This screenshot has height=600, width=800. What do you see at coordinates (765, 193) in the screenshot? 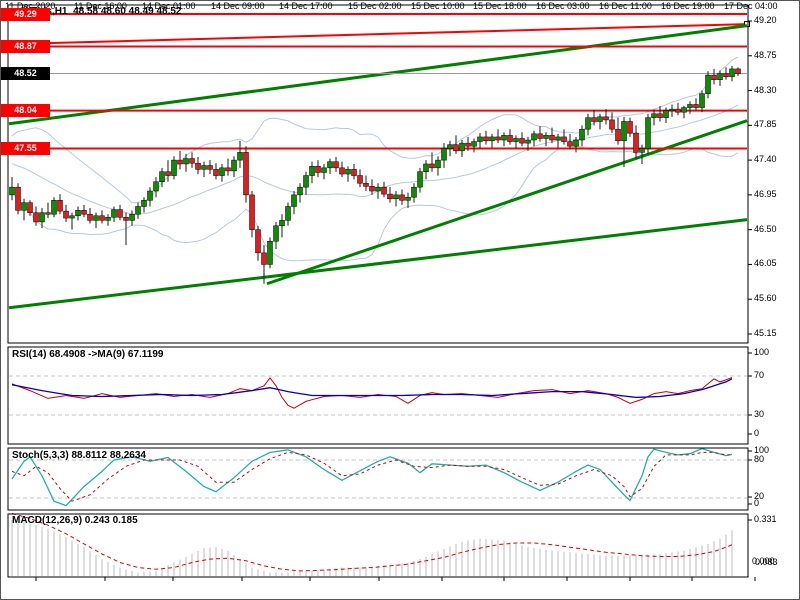
I see `y-axis-tick: 46.95` at bounding box center [765, 193].